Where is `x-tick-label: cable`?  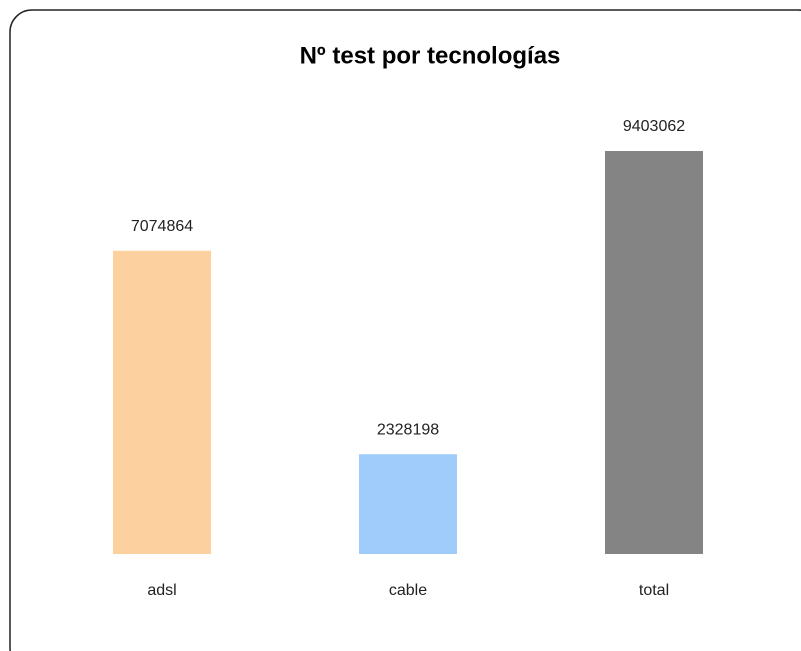
x-tick-label: cable is located at coordinates (408, 590).